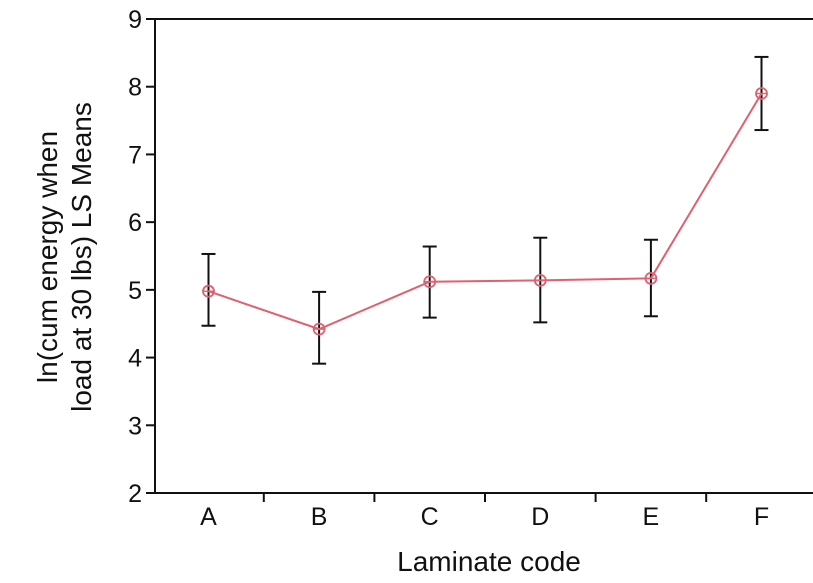 The image size is (813, 583). I want to click on y-axis-title-line-1: ln(cum energy when, so click(47, 257).